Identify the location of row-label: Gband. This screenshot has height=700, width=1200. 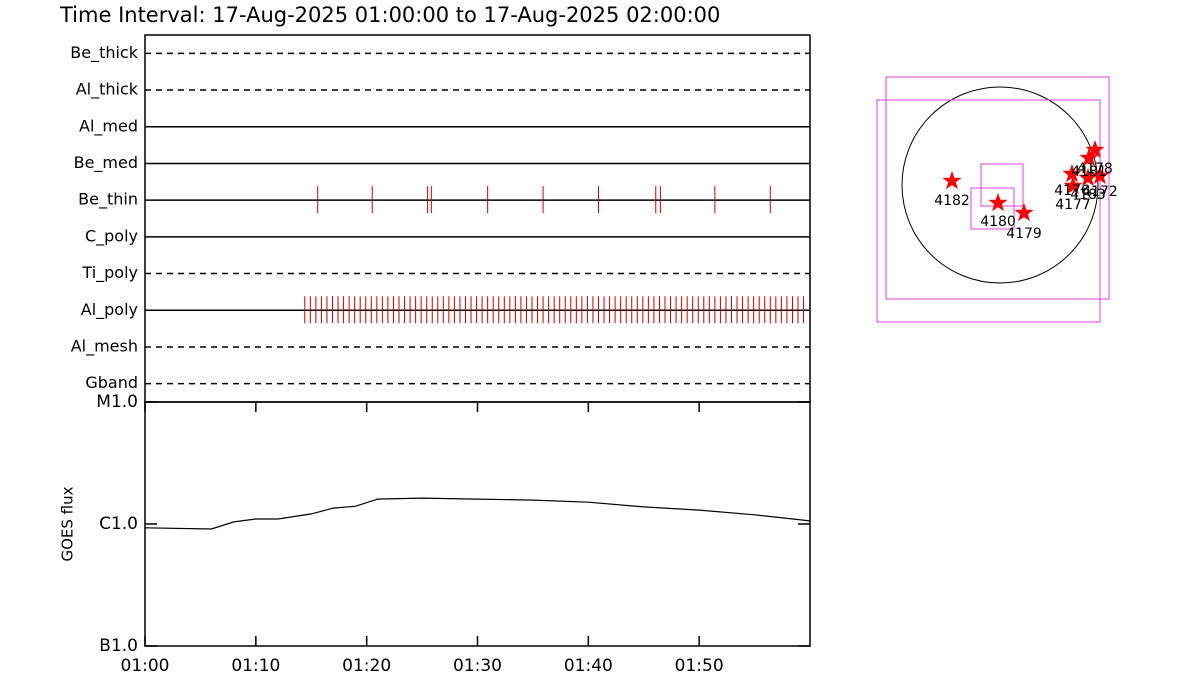
(111, 382).